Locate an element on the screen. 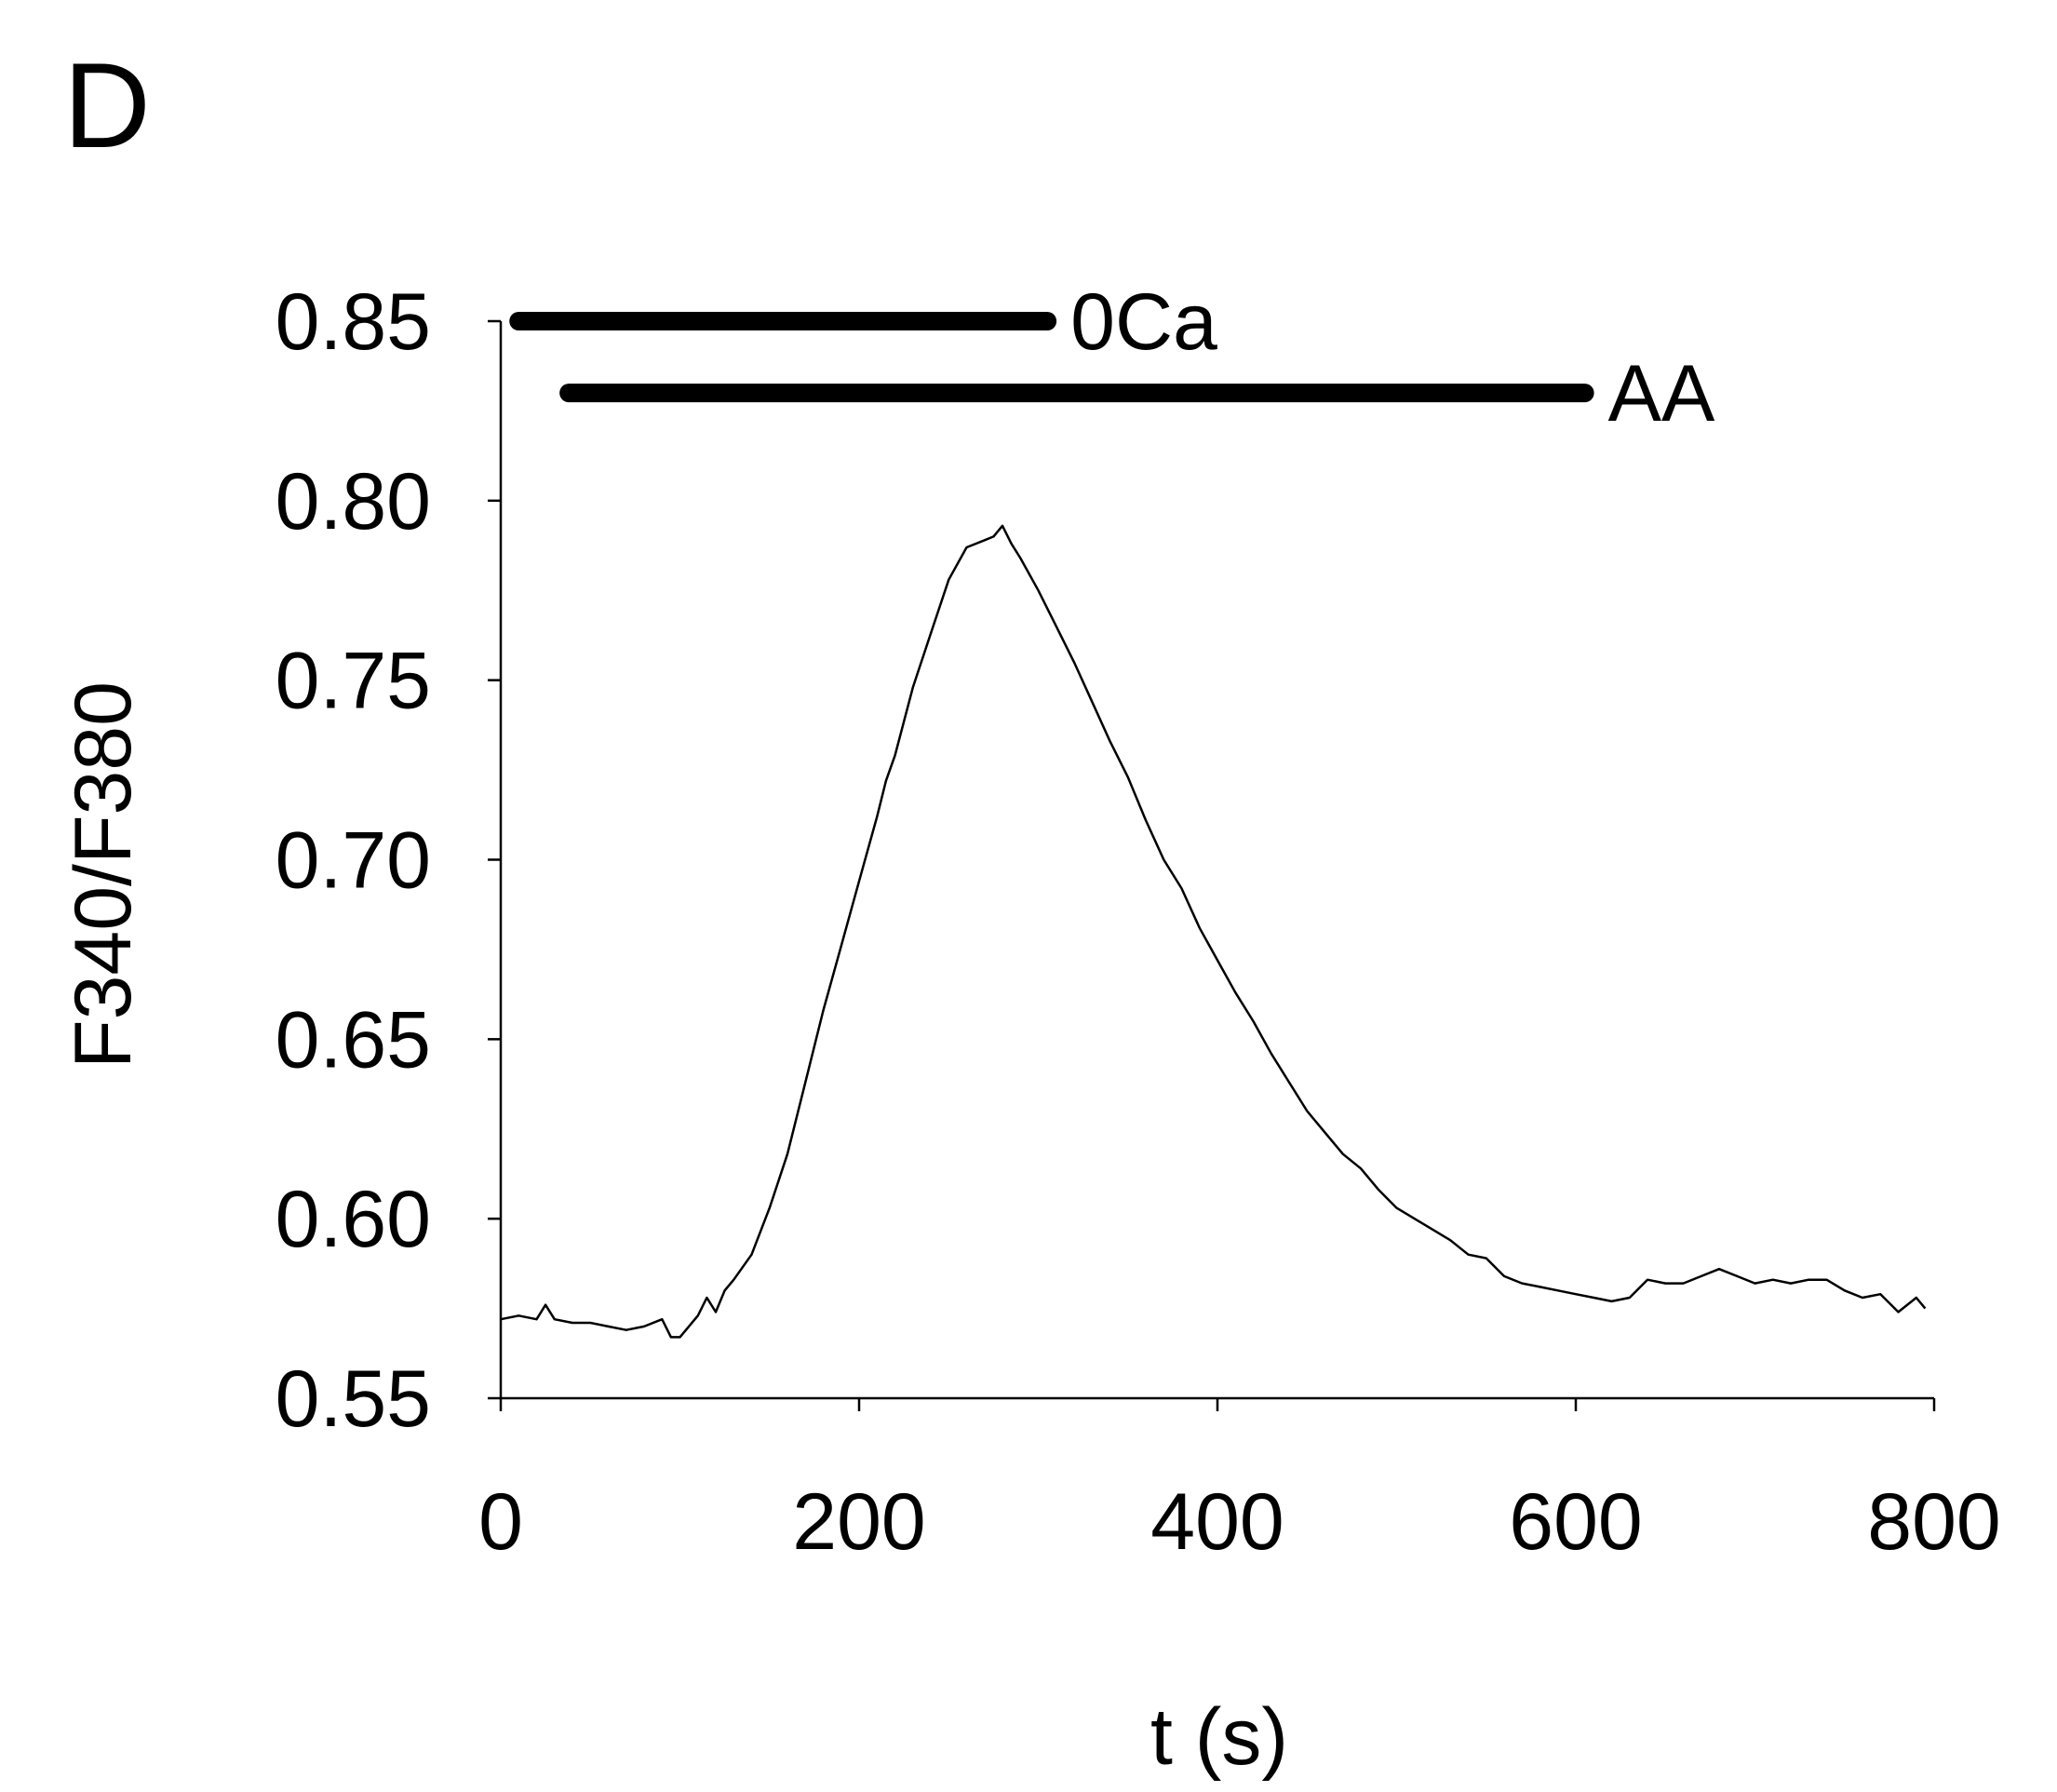 This screenshot has width=2057, height=1792. y-tick-label: 0.80 is located at coordinates (353, 501).